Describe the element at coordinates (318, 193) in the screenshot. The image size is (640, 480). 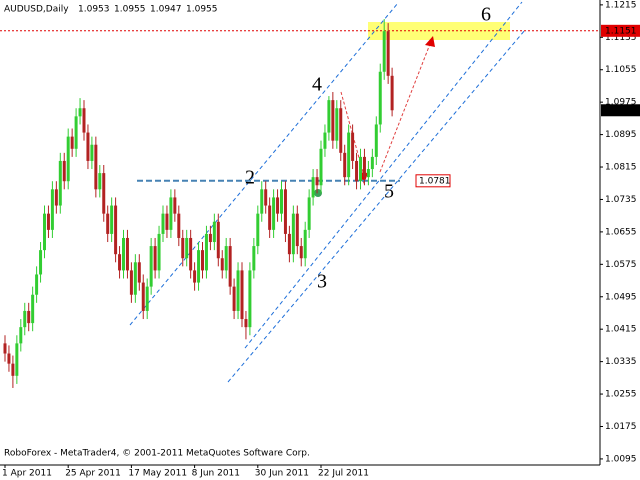
I see `pivot-dot` at that location.